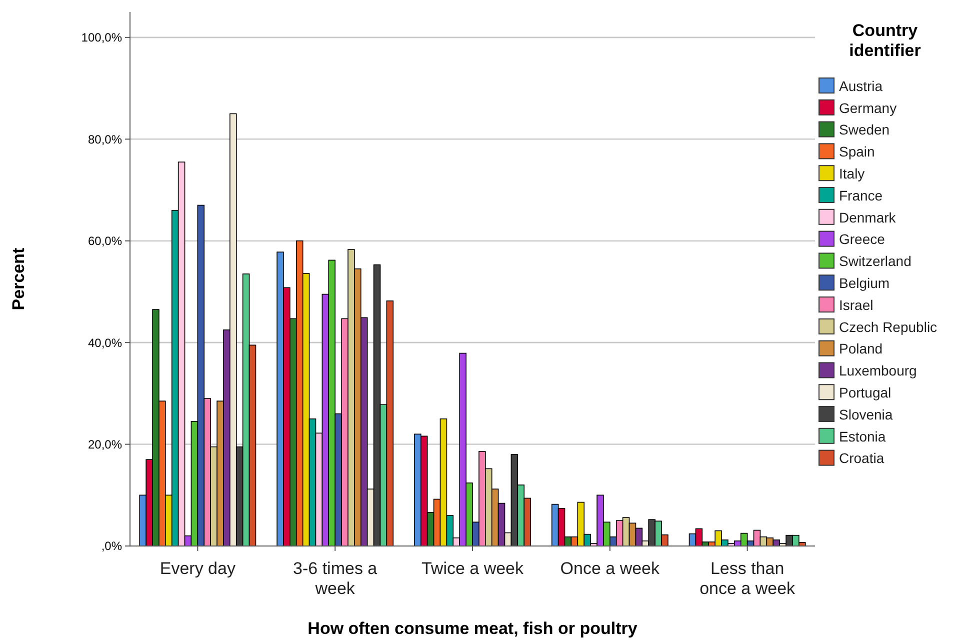 Image resolution: width=960 pixels, height=640 pixels. What do you see at coordinates (18, 278) in the screenshot?
I see `y-axis-title: Percent` at bounding box center [18, 278].